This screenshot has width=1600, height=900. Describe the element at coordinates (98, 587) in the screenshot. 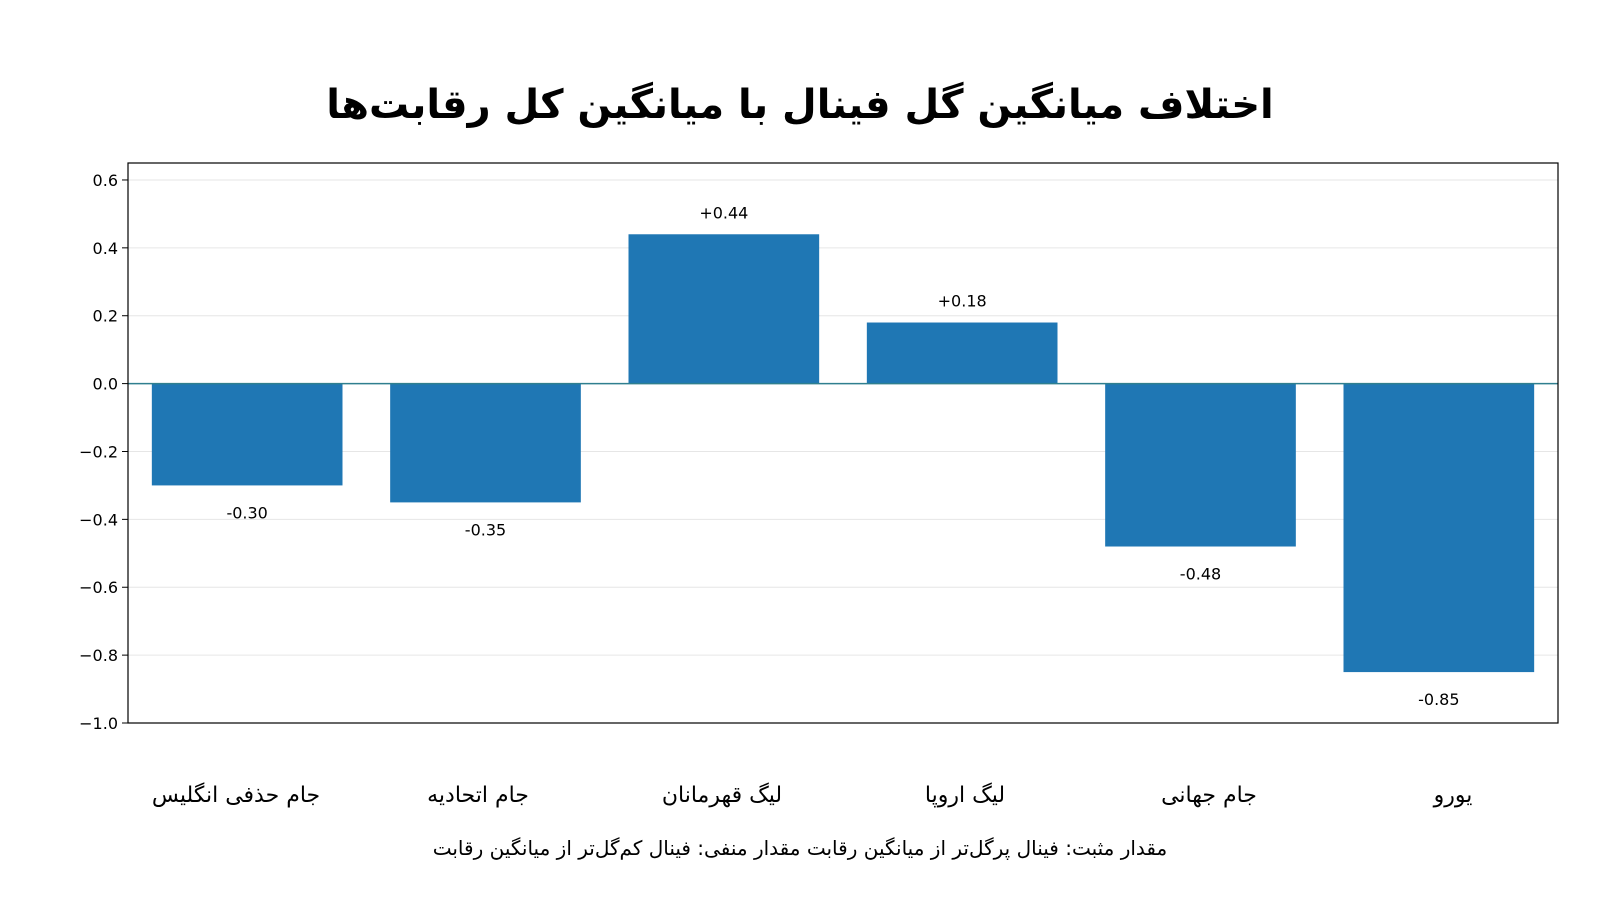

I see `y-tick-label: −0.6` at that location.